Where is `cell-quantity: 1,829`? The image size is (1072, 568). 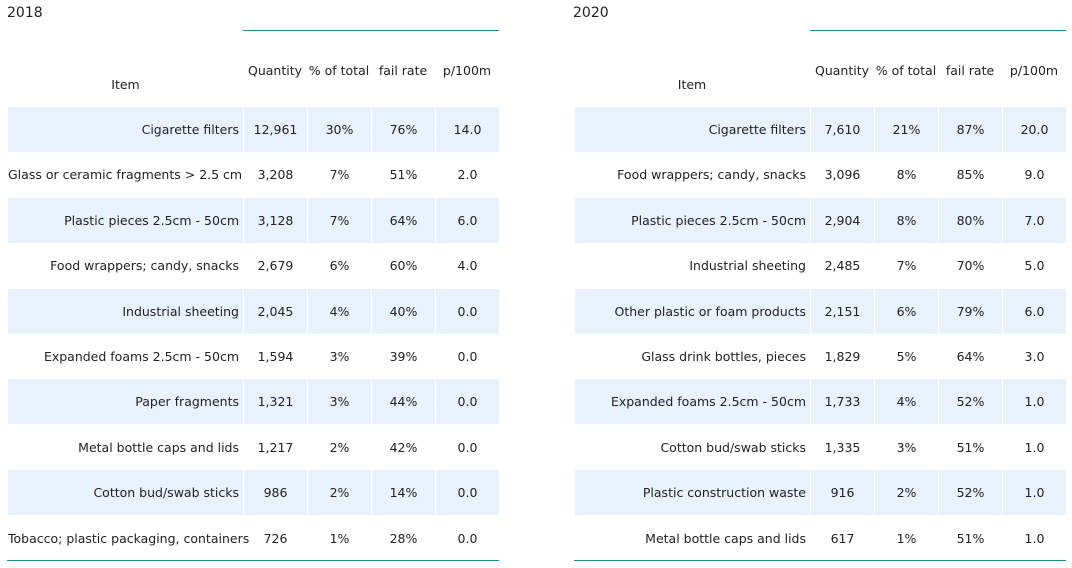
cell-quantity: 1,829 is located at coordinates (842, 356).